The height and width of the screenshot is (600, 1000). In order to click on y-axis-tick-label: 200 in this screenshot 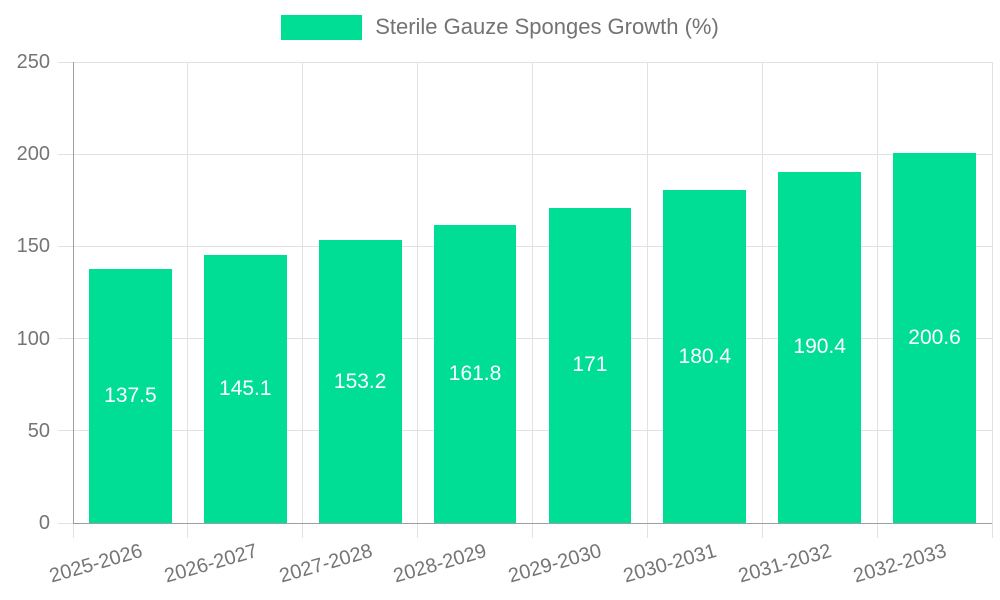, I will do `click(33, 154)`.